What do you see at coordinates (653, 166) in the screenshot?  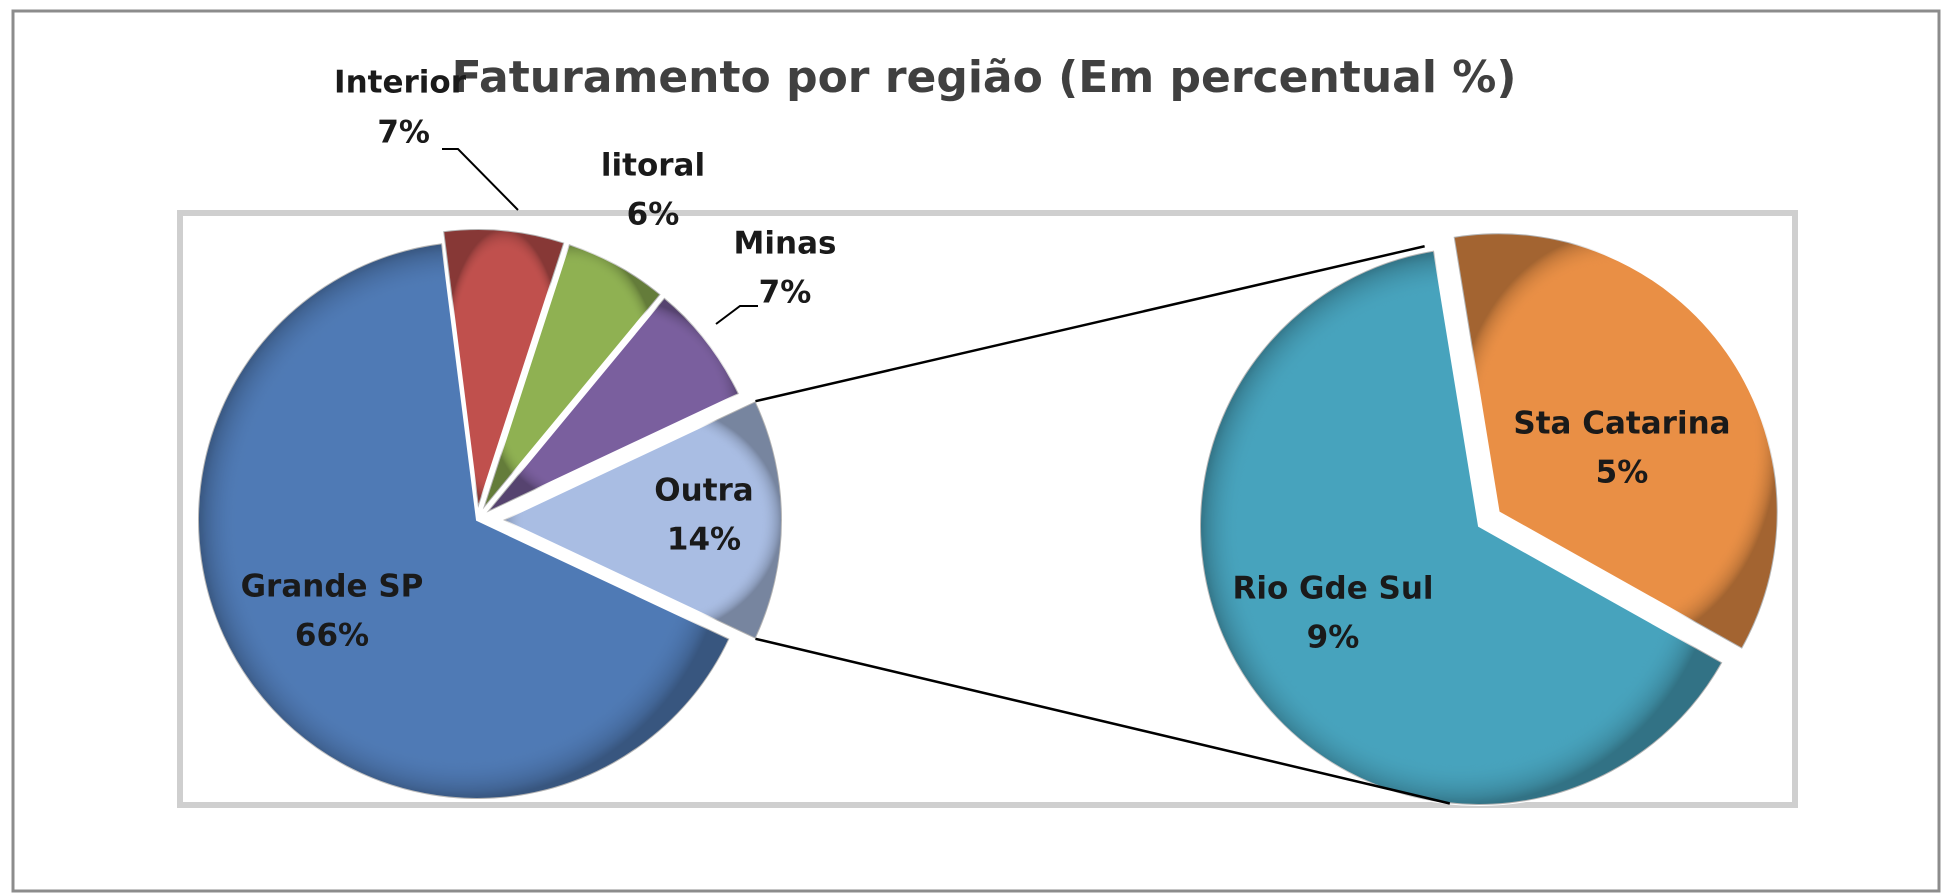 I see `data-label-name: litoral` at bounding box center [653, 166].